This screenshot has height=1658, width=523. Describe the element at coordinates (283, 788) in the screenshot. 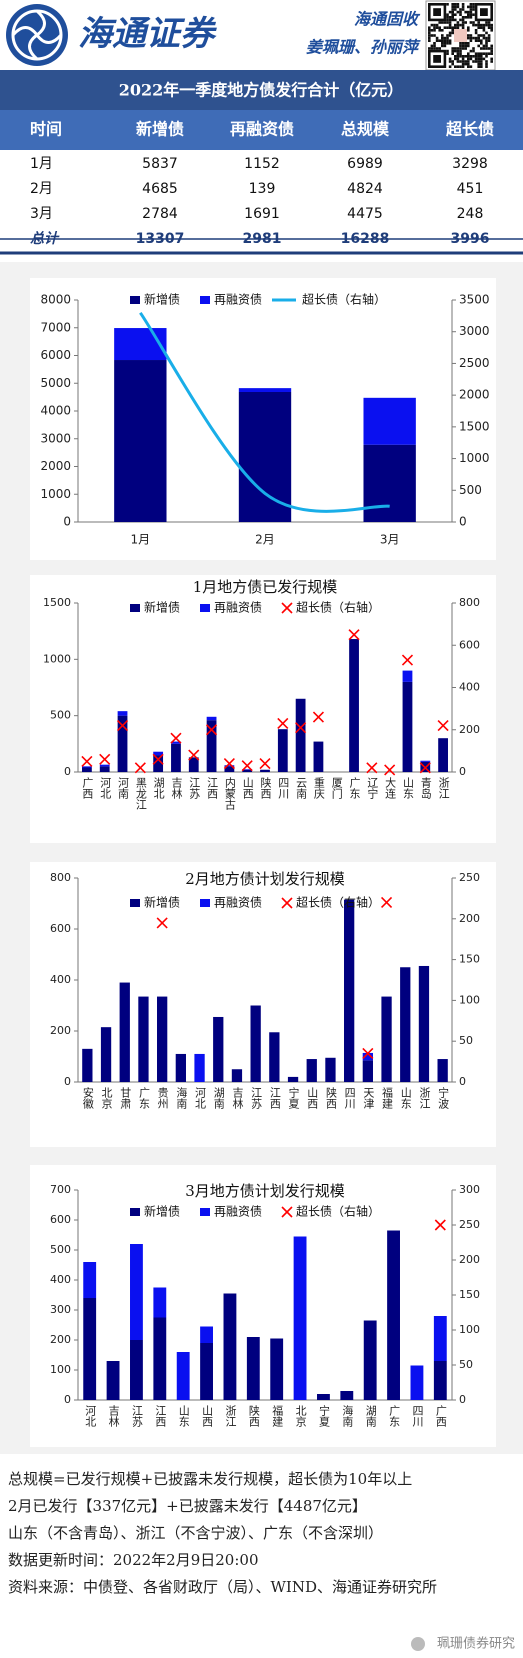

I see `x-tick-label: 四川` at that location.